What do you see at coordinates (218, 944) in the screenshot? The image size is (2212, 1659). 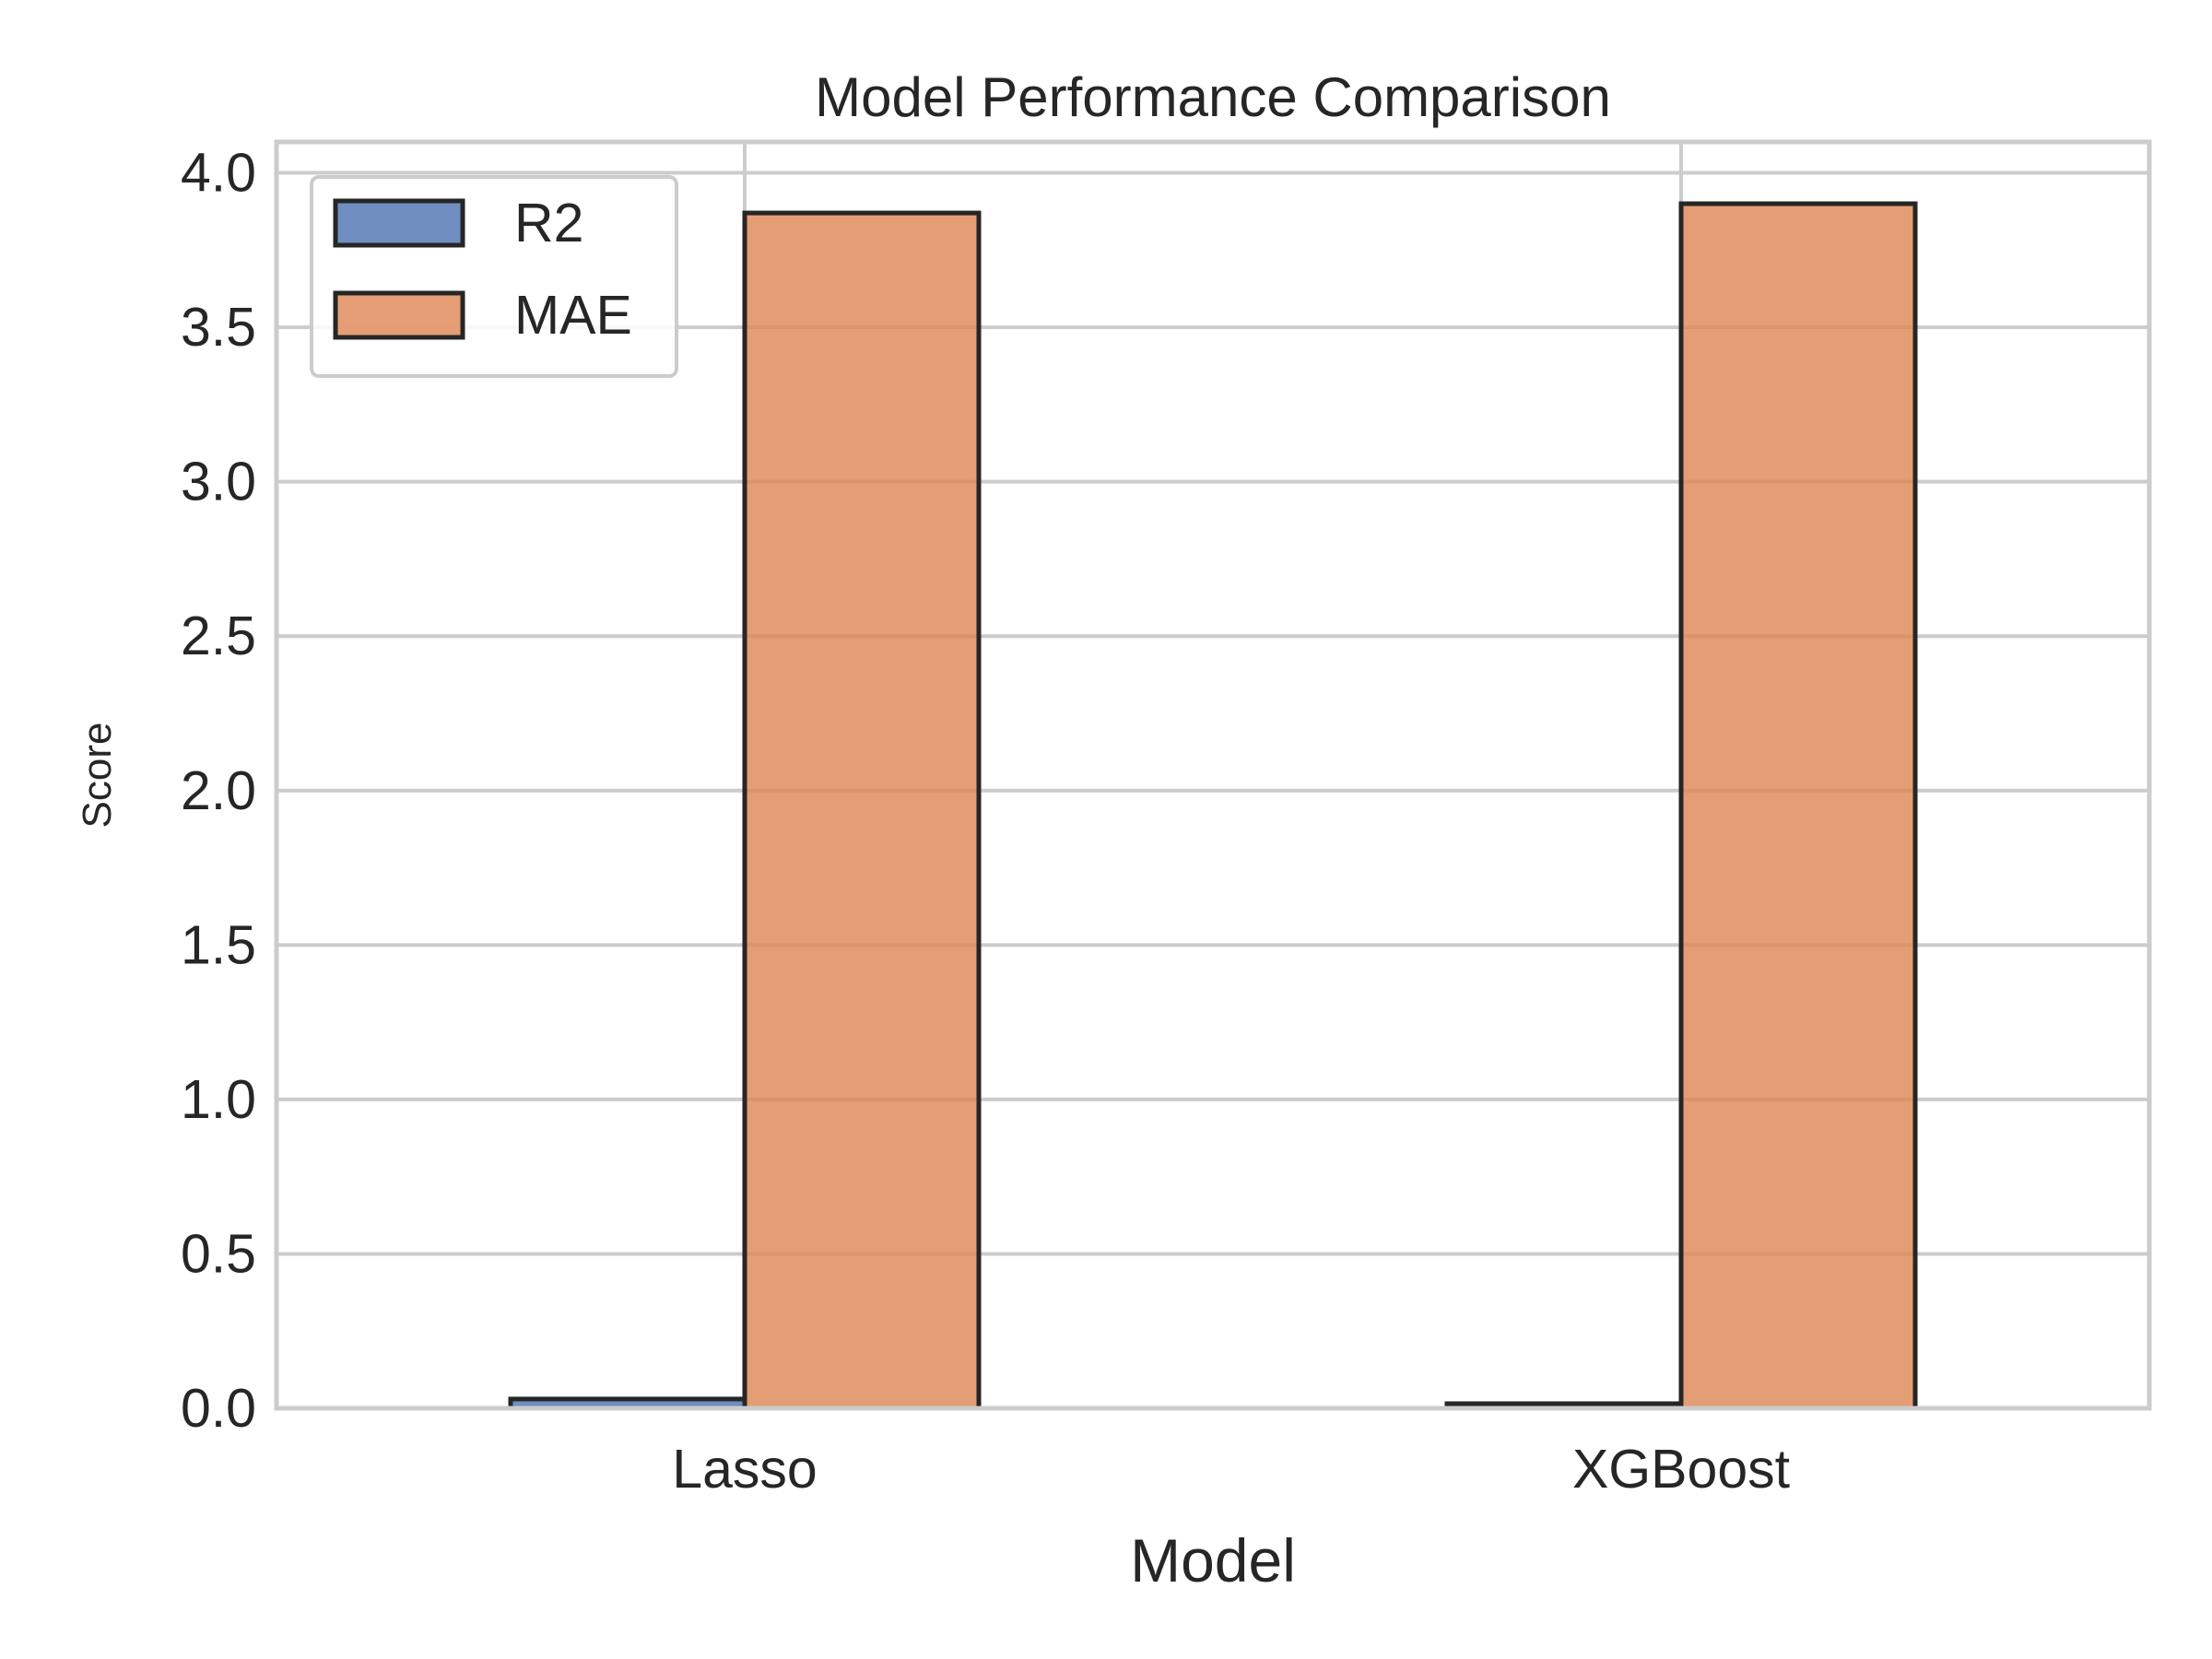 I see `y-tick-label: 1.5` at bounding box center [218, 944].